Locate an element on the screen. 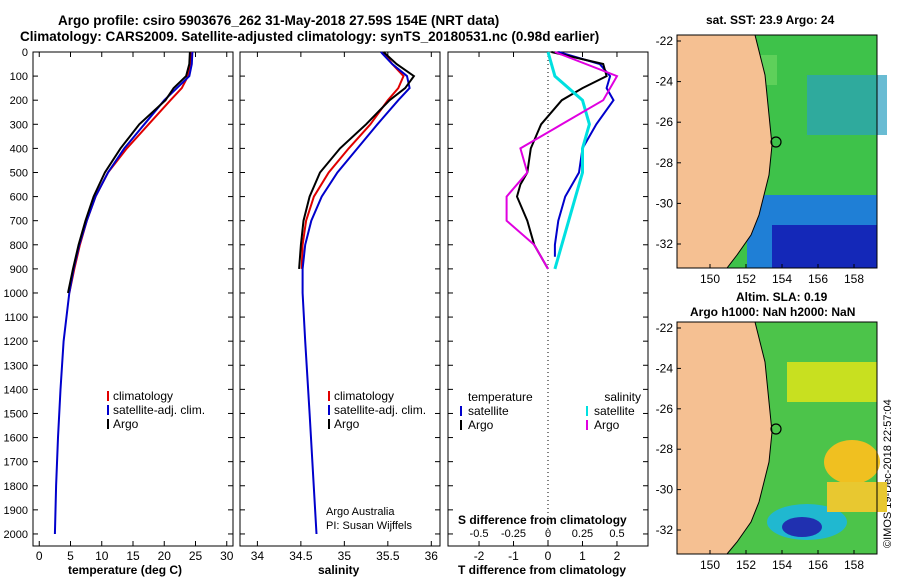 This screenshot has height=580, width=900. depth-tick-label: 1700 is located at coordinates (16, 463).